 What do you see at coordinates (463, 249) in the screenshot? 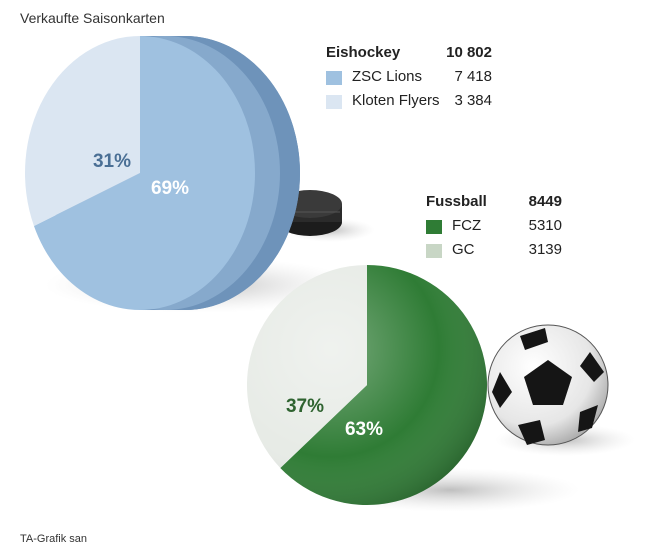
I see `legend-label-gc: GC` at bounding box center [463, 249].